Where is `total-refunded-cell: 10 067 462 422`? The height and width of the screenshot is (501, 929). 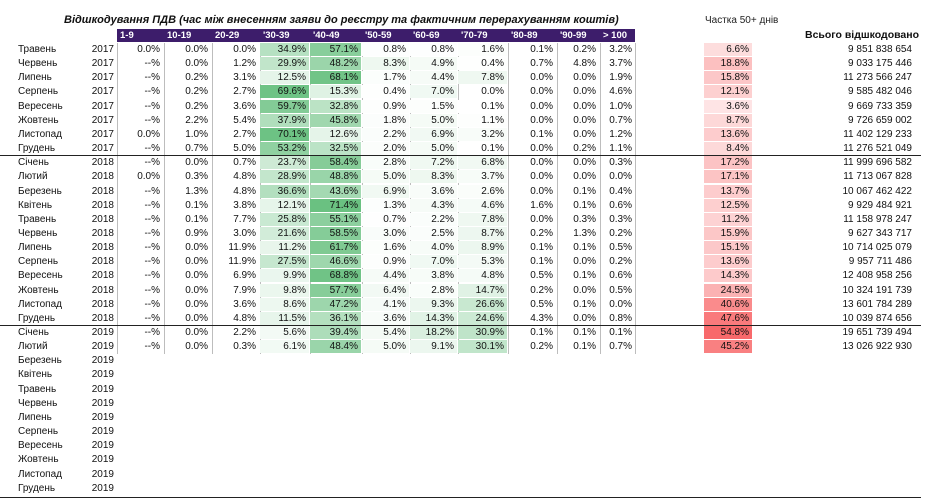
total-refunded-cell: 10 067 462 422 is located at coordinates (877, 191).